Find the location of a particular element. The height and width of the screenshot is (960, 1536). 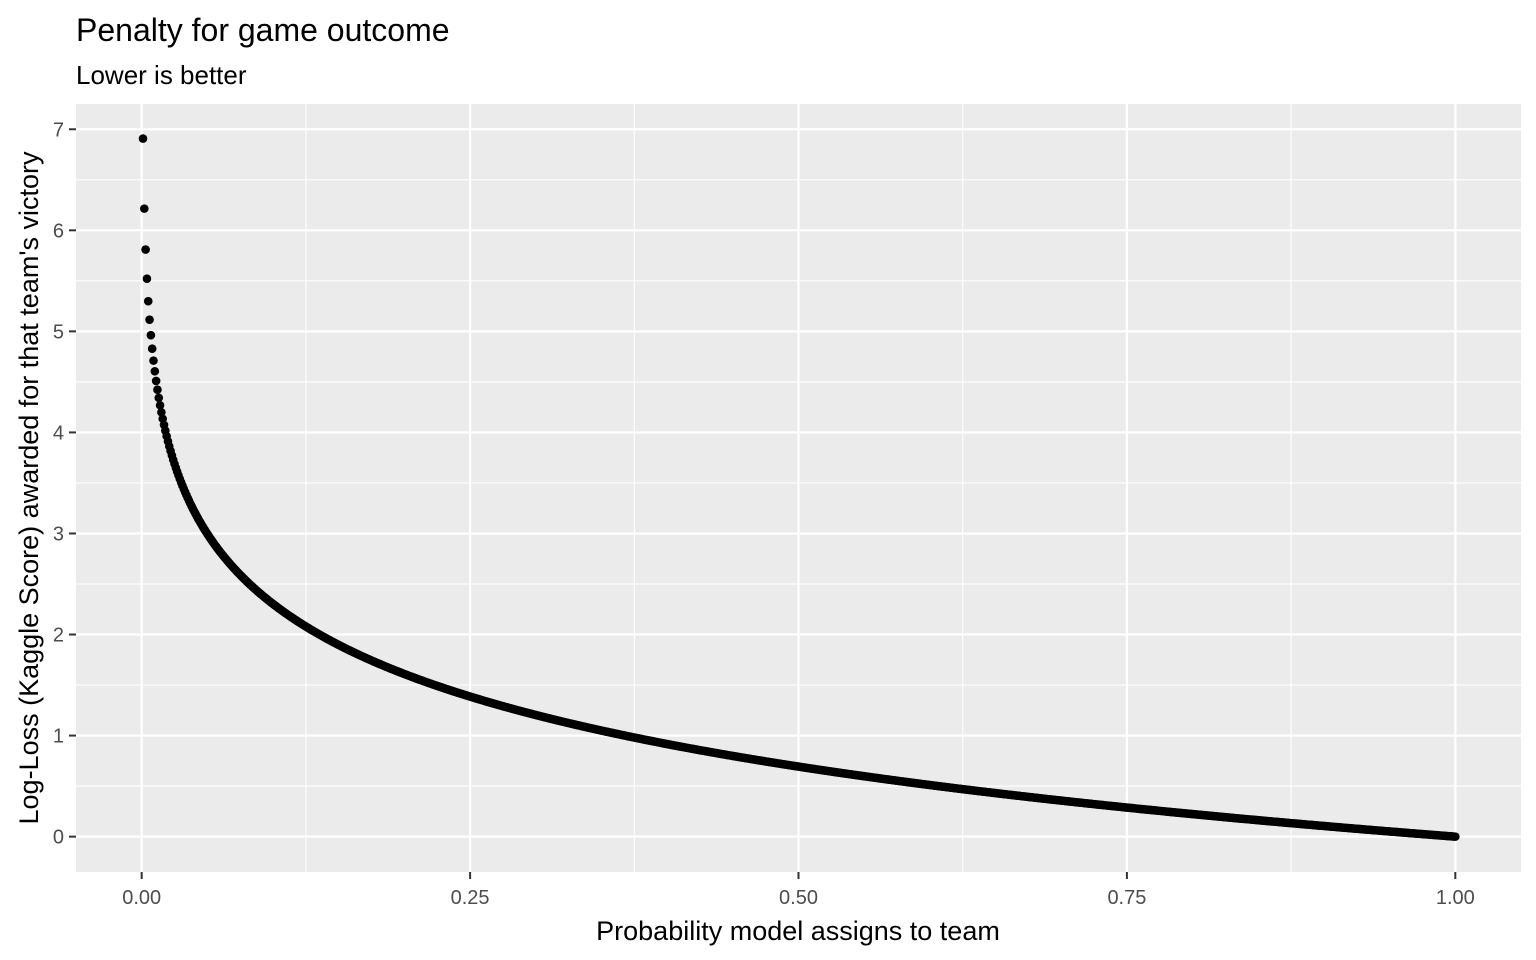

y-tick-label: 3 is located at coordinates (58, 534).